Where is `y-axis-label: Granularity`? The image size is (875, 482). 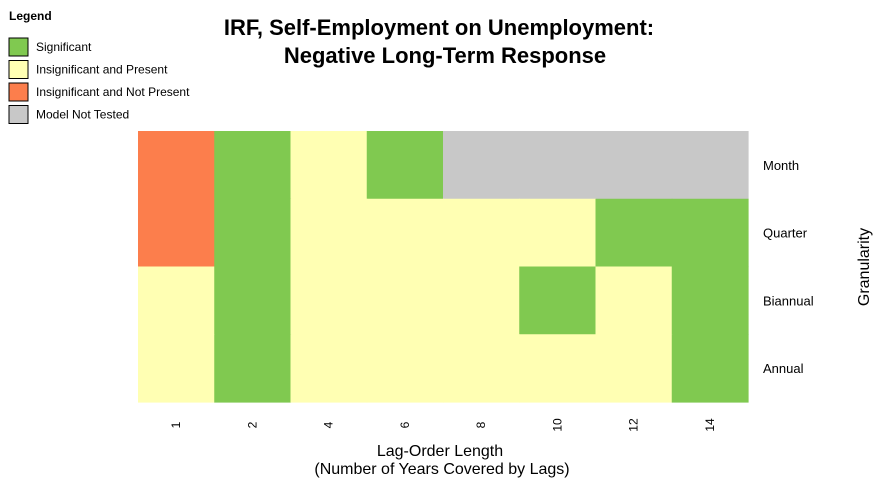
y-axis-label: Granularity is located at coordinates (864, 267).